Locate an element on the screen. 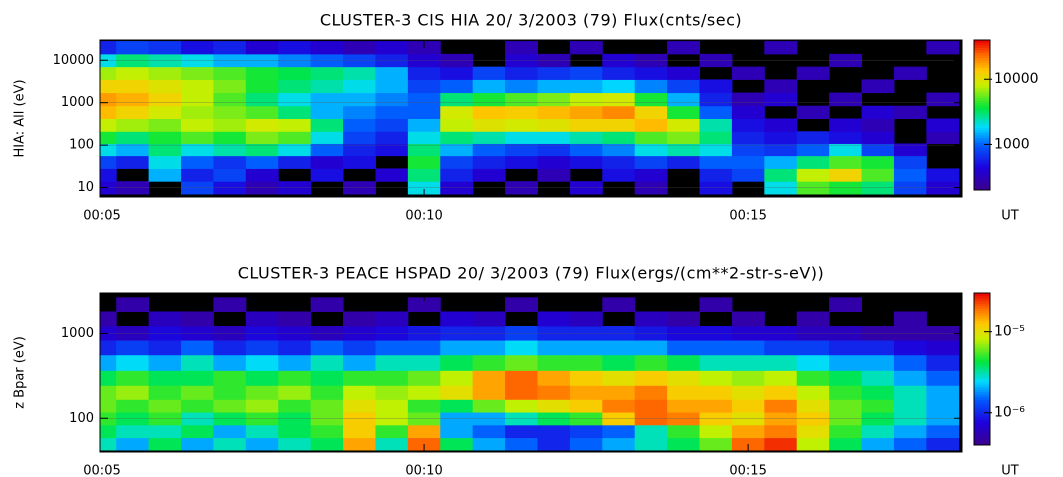  x-tick-label: 00:15 is located at coordinates (747, 470).